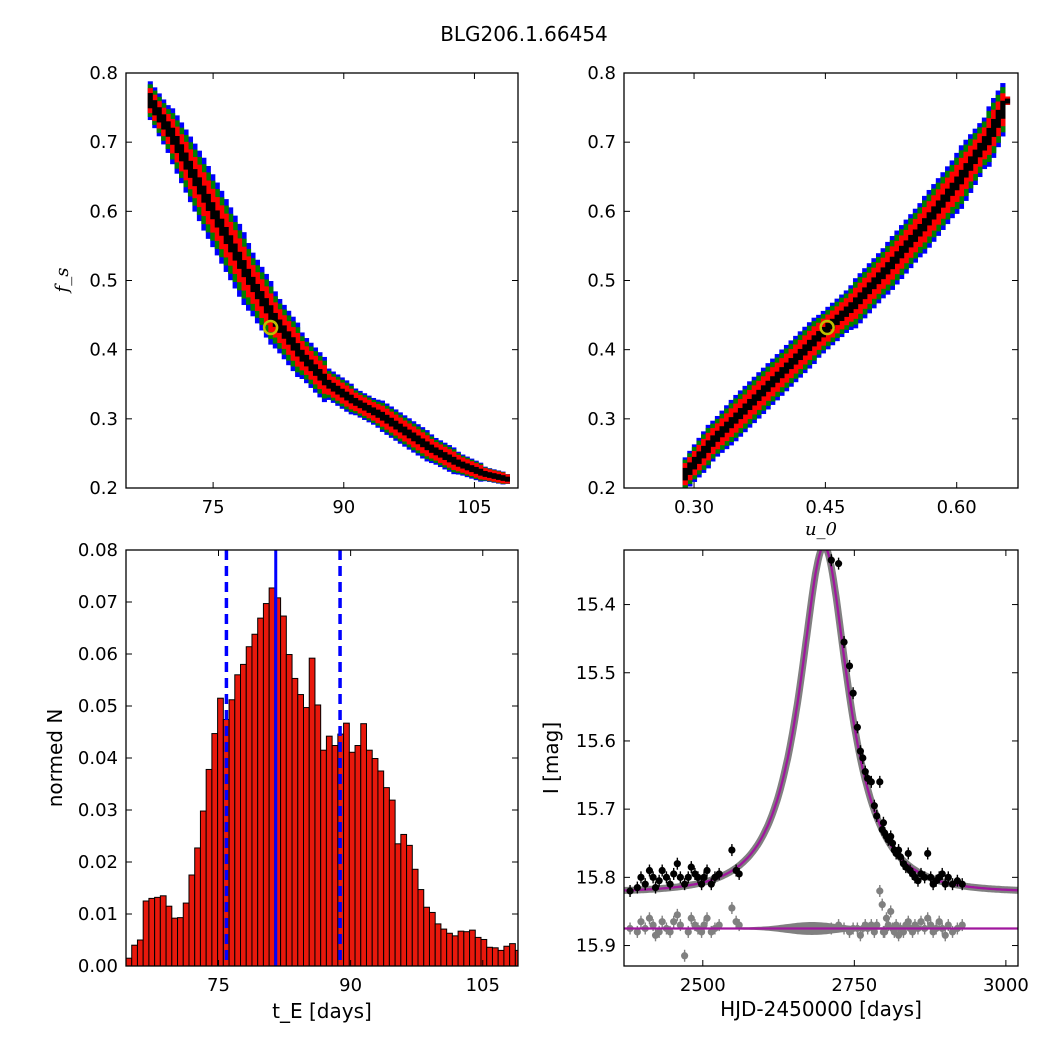  What do you see at coordinates (98, 758) in the screenshot?
I see `y-tick-label: 0.04` at bounding box center [98, 758].